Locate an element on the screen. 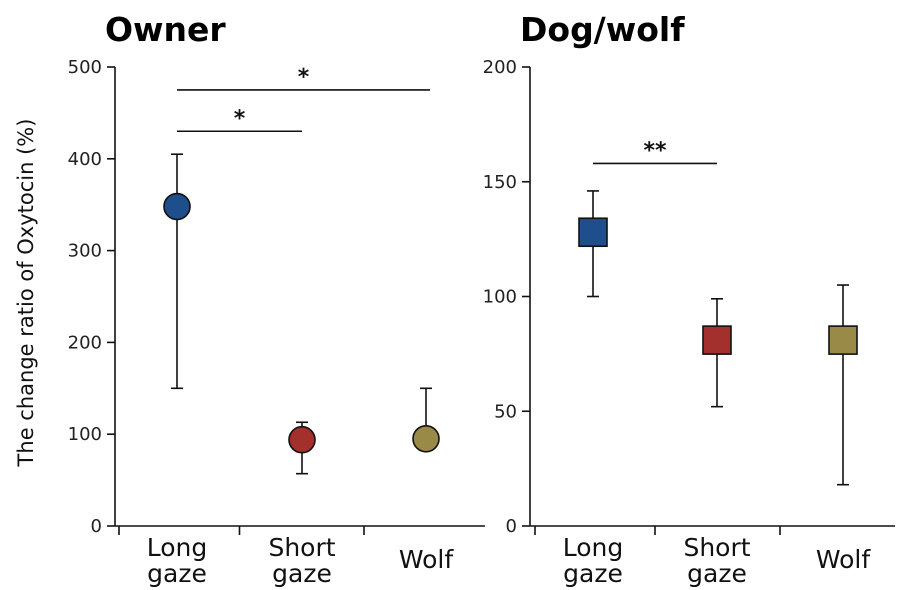 The width and height of the screenshot is (901, 590). panel-title: Dog/wolf is located at coordinates (602, 29).